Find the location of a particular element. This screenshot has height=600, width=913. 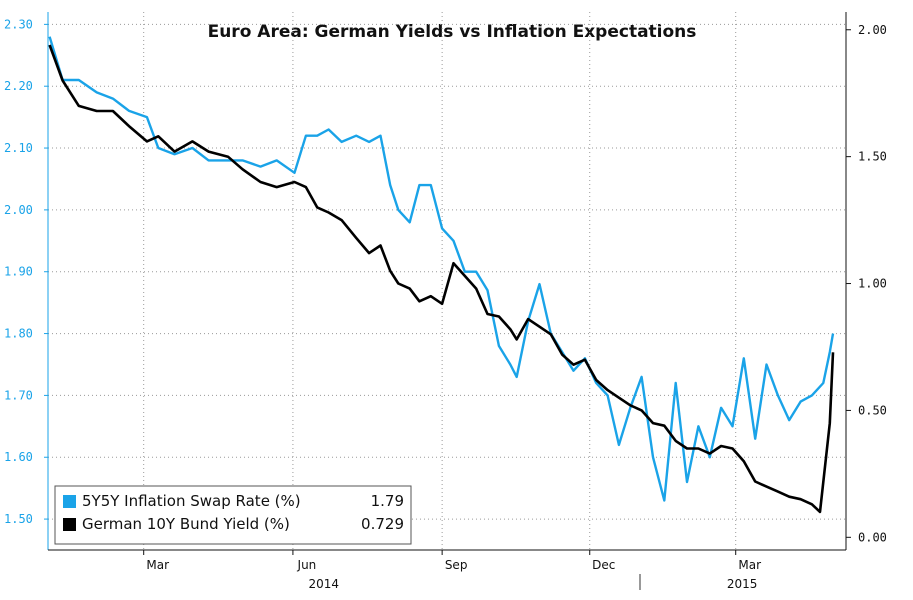

left-tick-label: 1.70 is located at coordinates (18, 395).